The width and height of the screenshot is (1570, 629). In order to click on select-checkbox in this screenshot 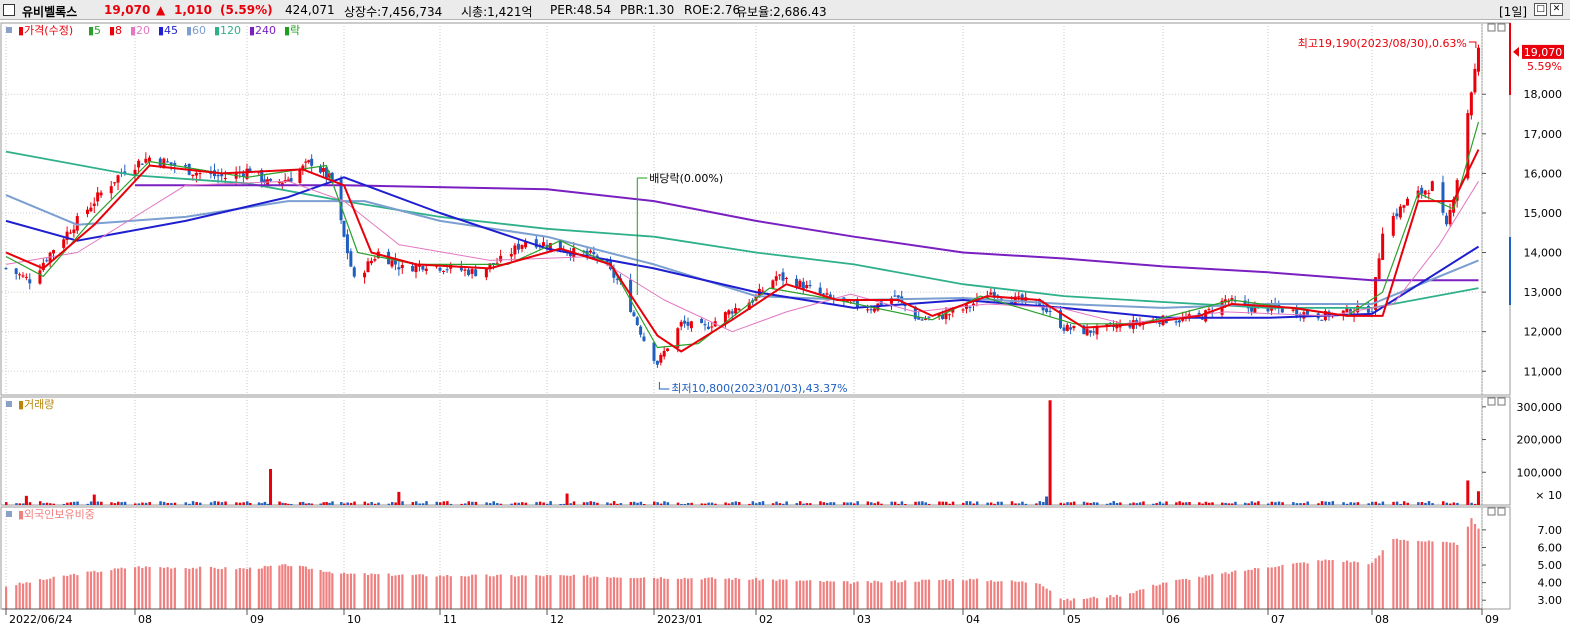, I will do `click(9, 10)`.